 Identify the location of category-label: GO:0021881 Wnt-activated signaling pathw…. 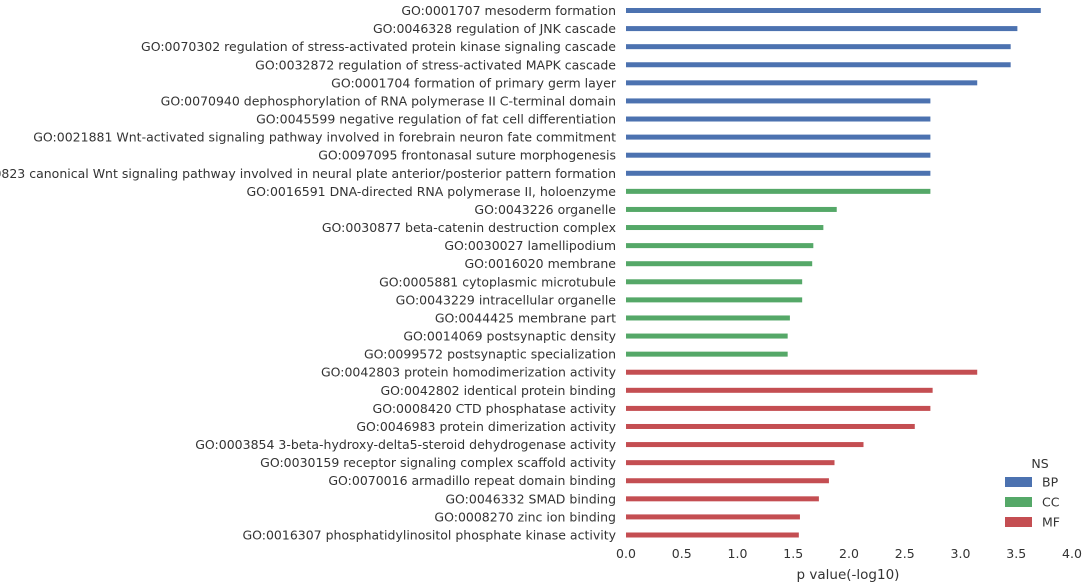
(324, 137).